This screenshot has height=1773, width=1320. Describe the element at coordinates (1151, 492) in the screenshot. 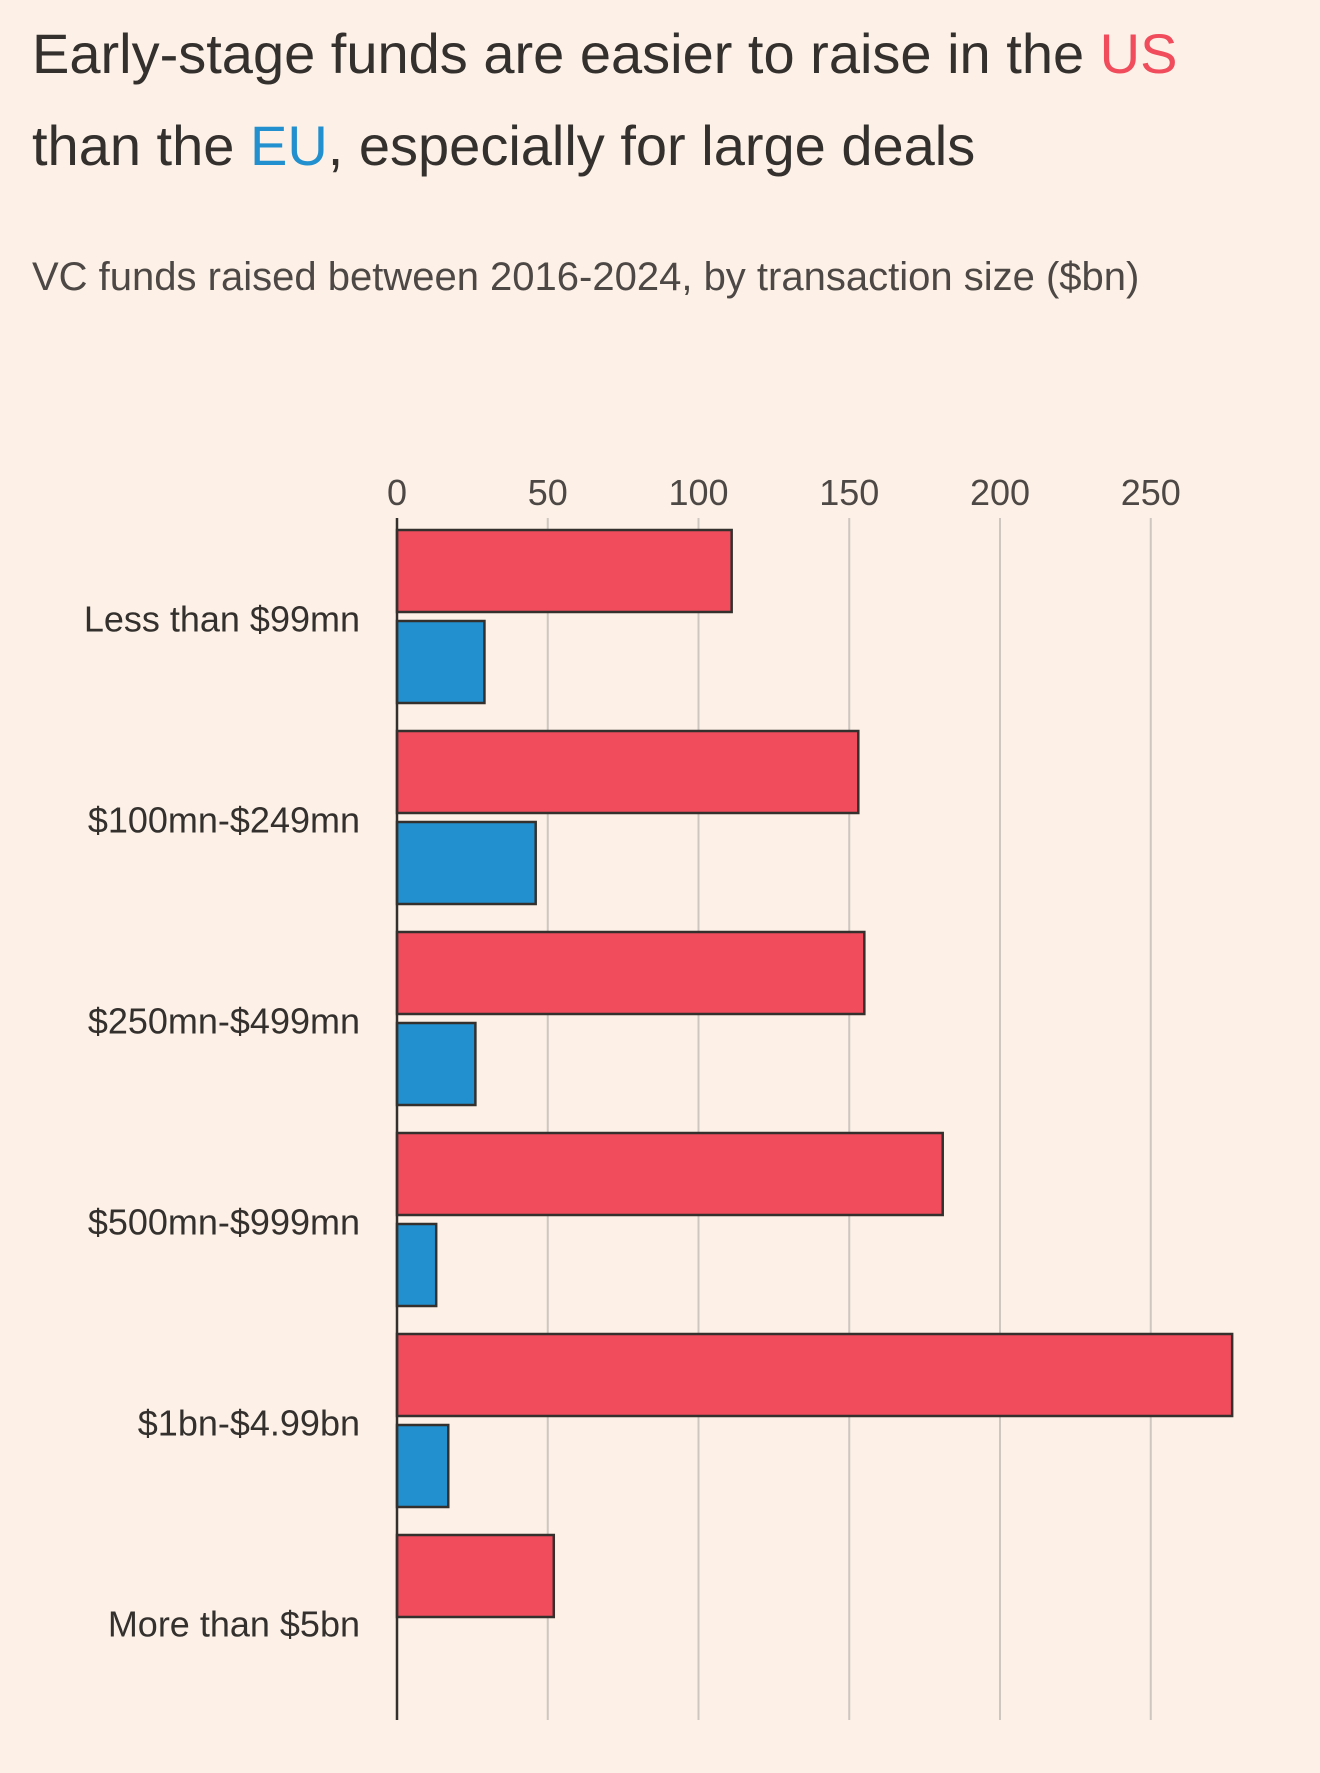

I see `x-tick-label-250: 250` at that location.